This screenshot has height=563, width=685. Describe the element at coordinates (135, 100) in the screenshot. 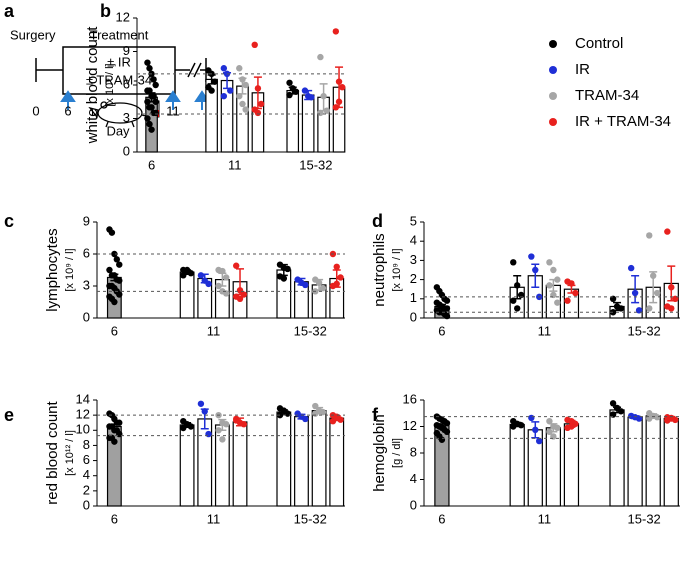

I see `blood-draw-arrows` at that location.